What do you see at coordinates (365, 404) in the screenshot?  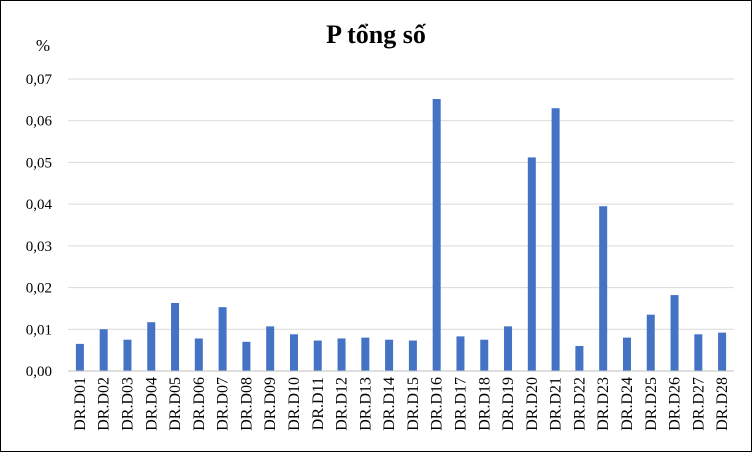 I see `x-tick-label: DR.D13` at bounding box center [365, 404].